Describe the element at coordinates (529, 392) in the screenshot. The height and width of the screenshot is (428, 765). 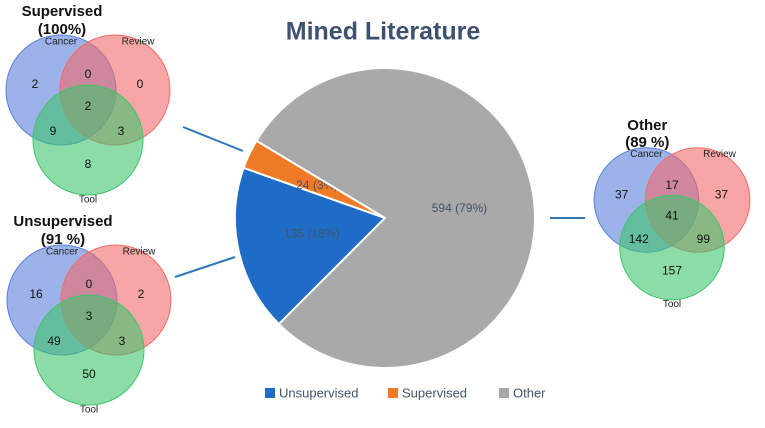
I see `legend-label: Other` at that location.